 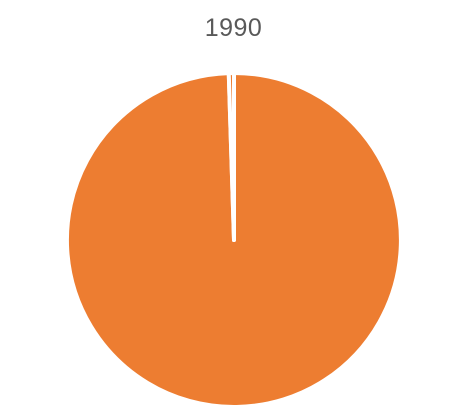 I want to click on chart-title: 1990, so click(x=233, y=28).